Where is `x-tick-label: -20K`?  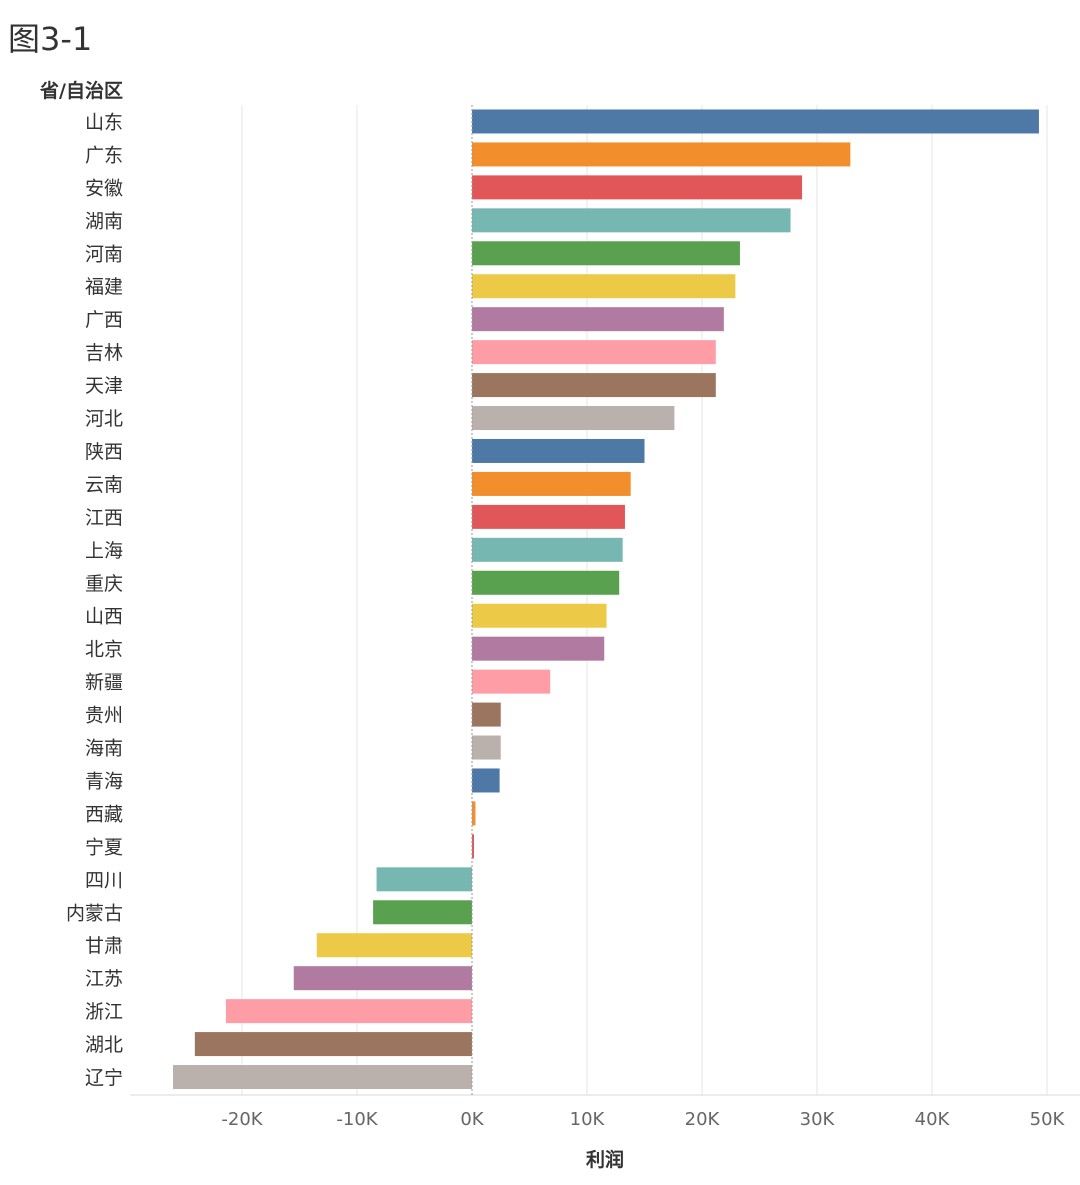
x-tick-label: -20K is located at coordinates (242, 1119).